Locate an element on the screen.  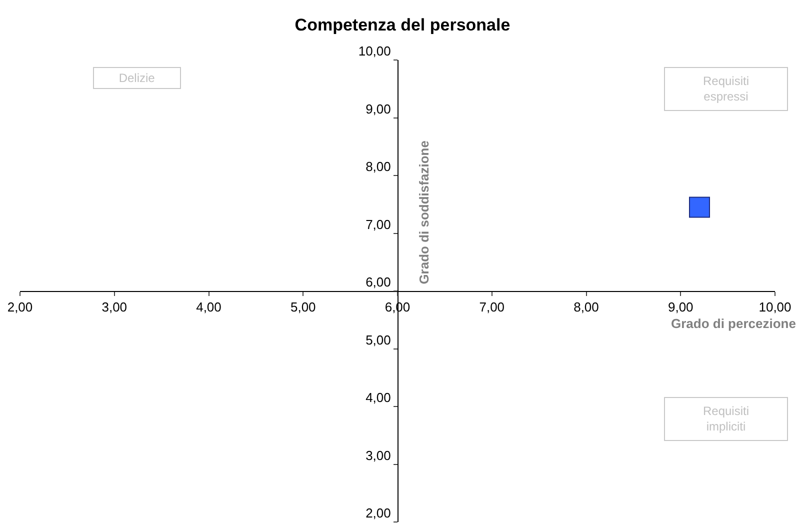
y-tick-label: 6,00 is located at coordinates (378, 282).